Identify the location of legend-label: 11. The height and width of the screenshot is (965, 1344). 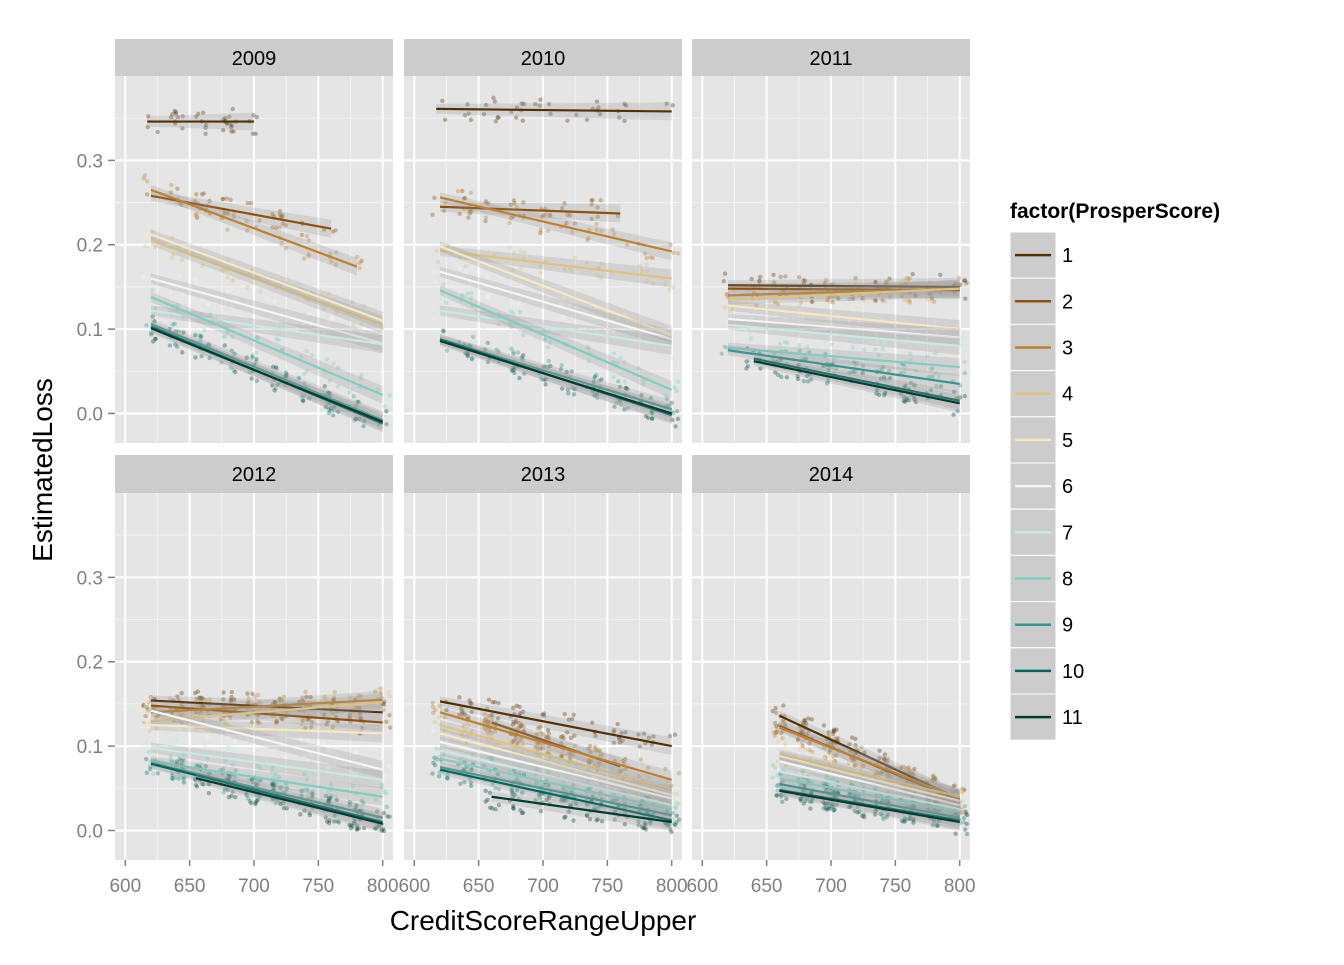
(1072, 718).